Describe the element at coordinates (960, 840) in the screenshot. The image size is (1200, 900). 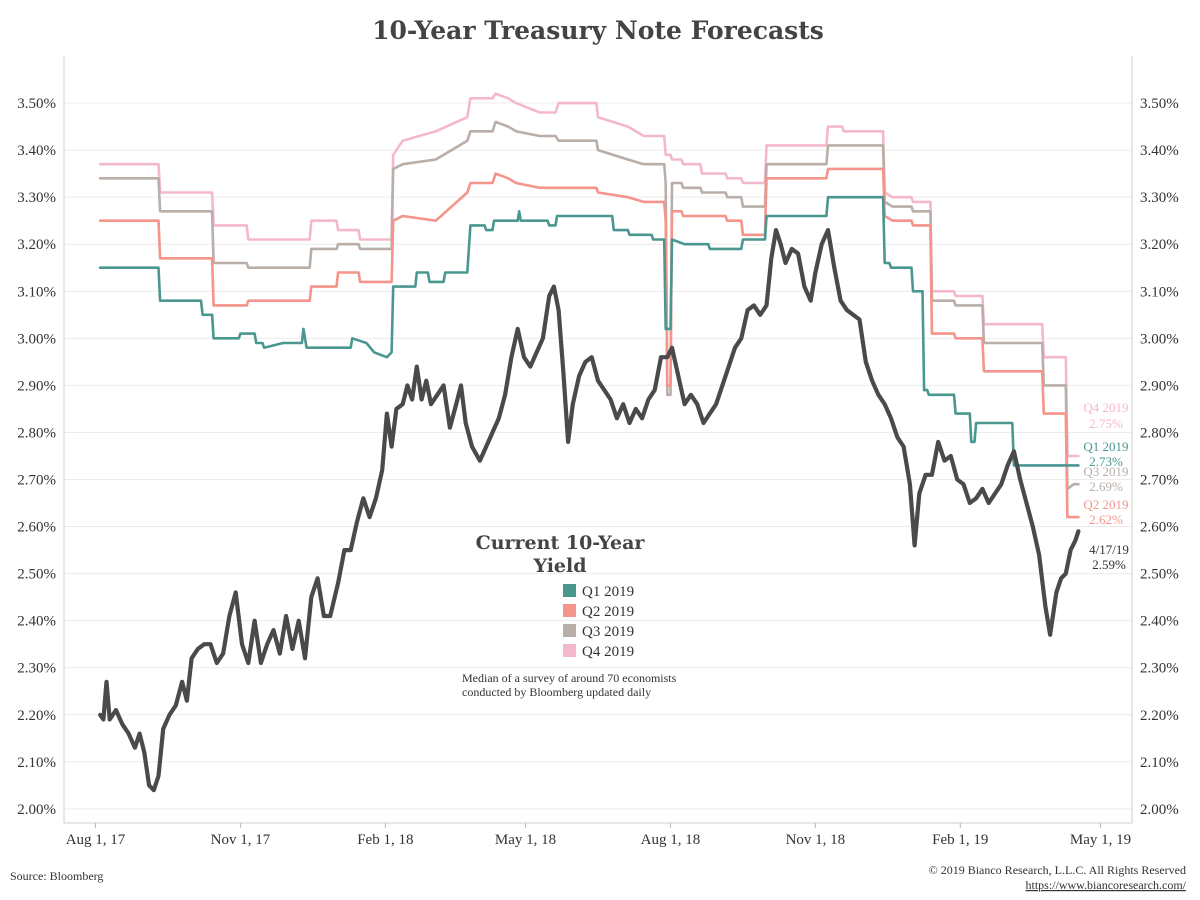
I see `x-tick-label: Feb 1, 19` at that location.